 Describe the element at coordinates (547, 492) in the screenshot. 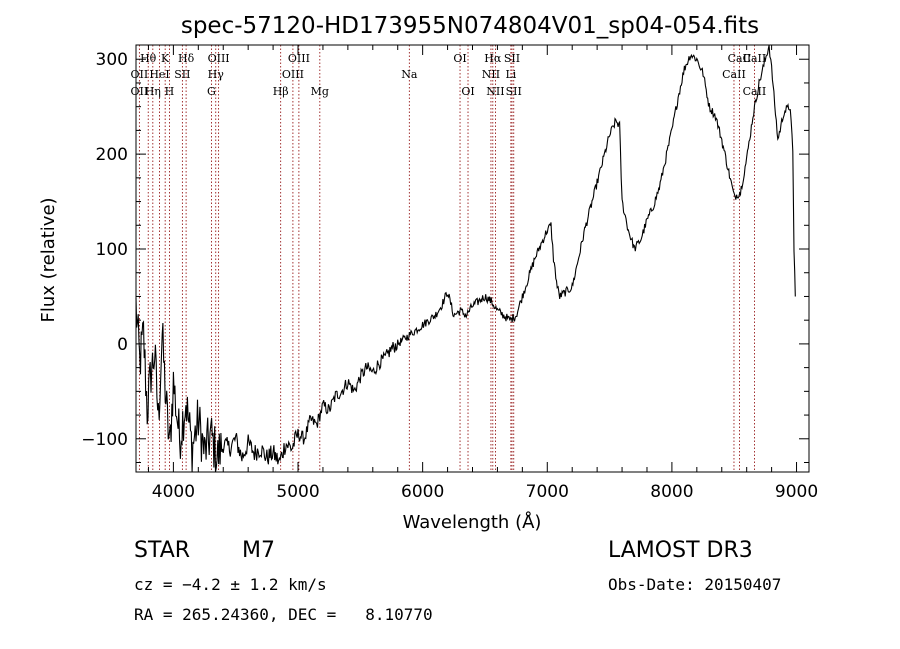

I see `x-tick-label: 7000` at that location.